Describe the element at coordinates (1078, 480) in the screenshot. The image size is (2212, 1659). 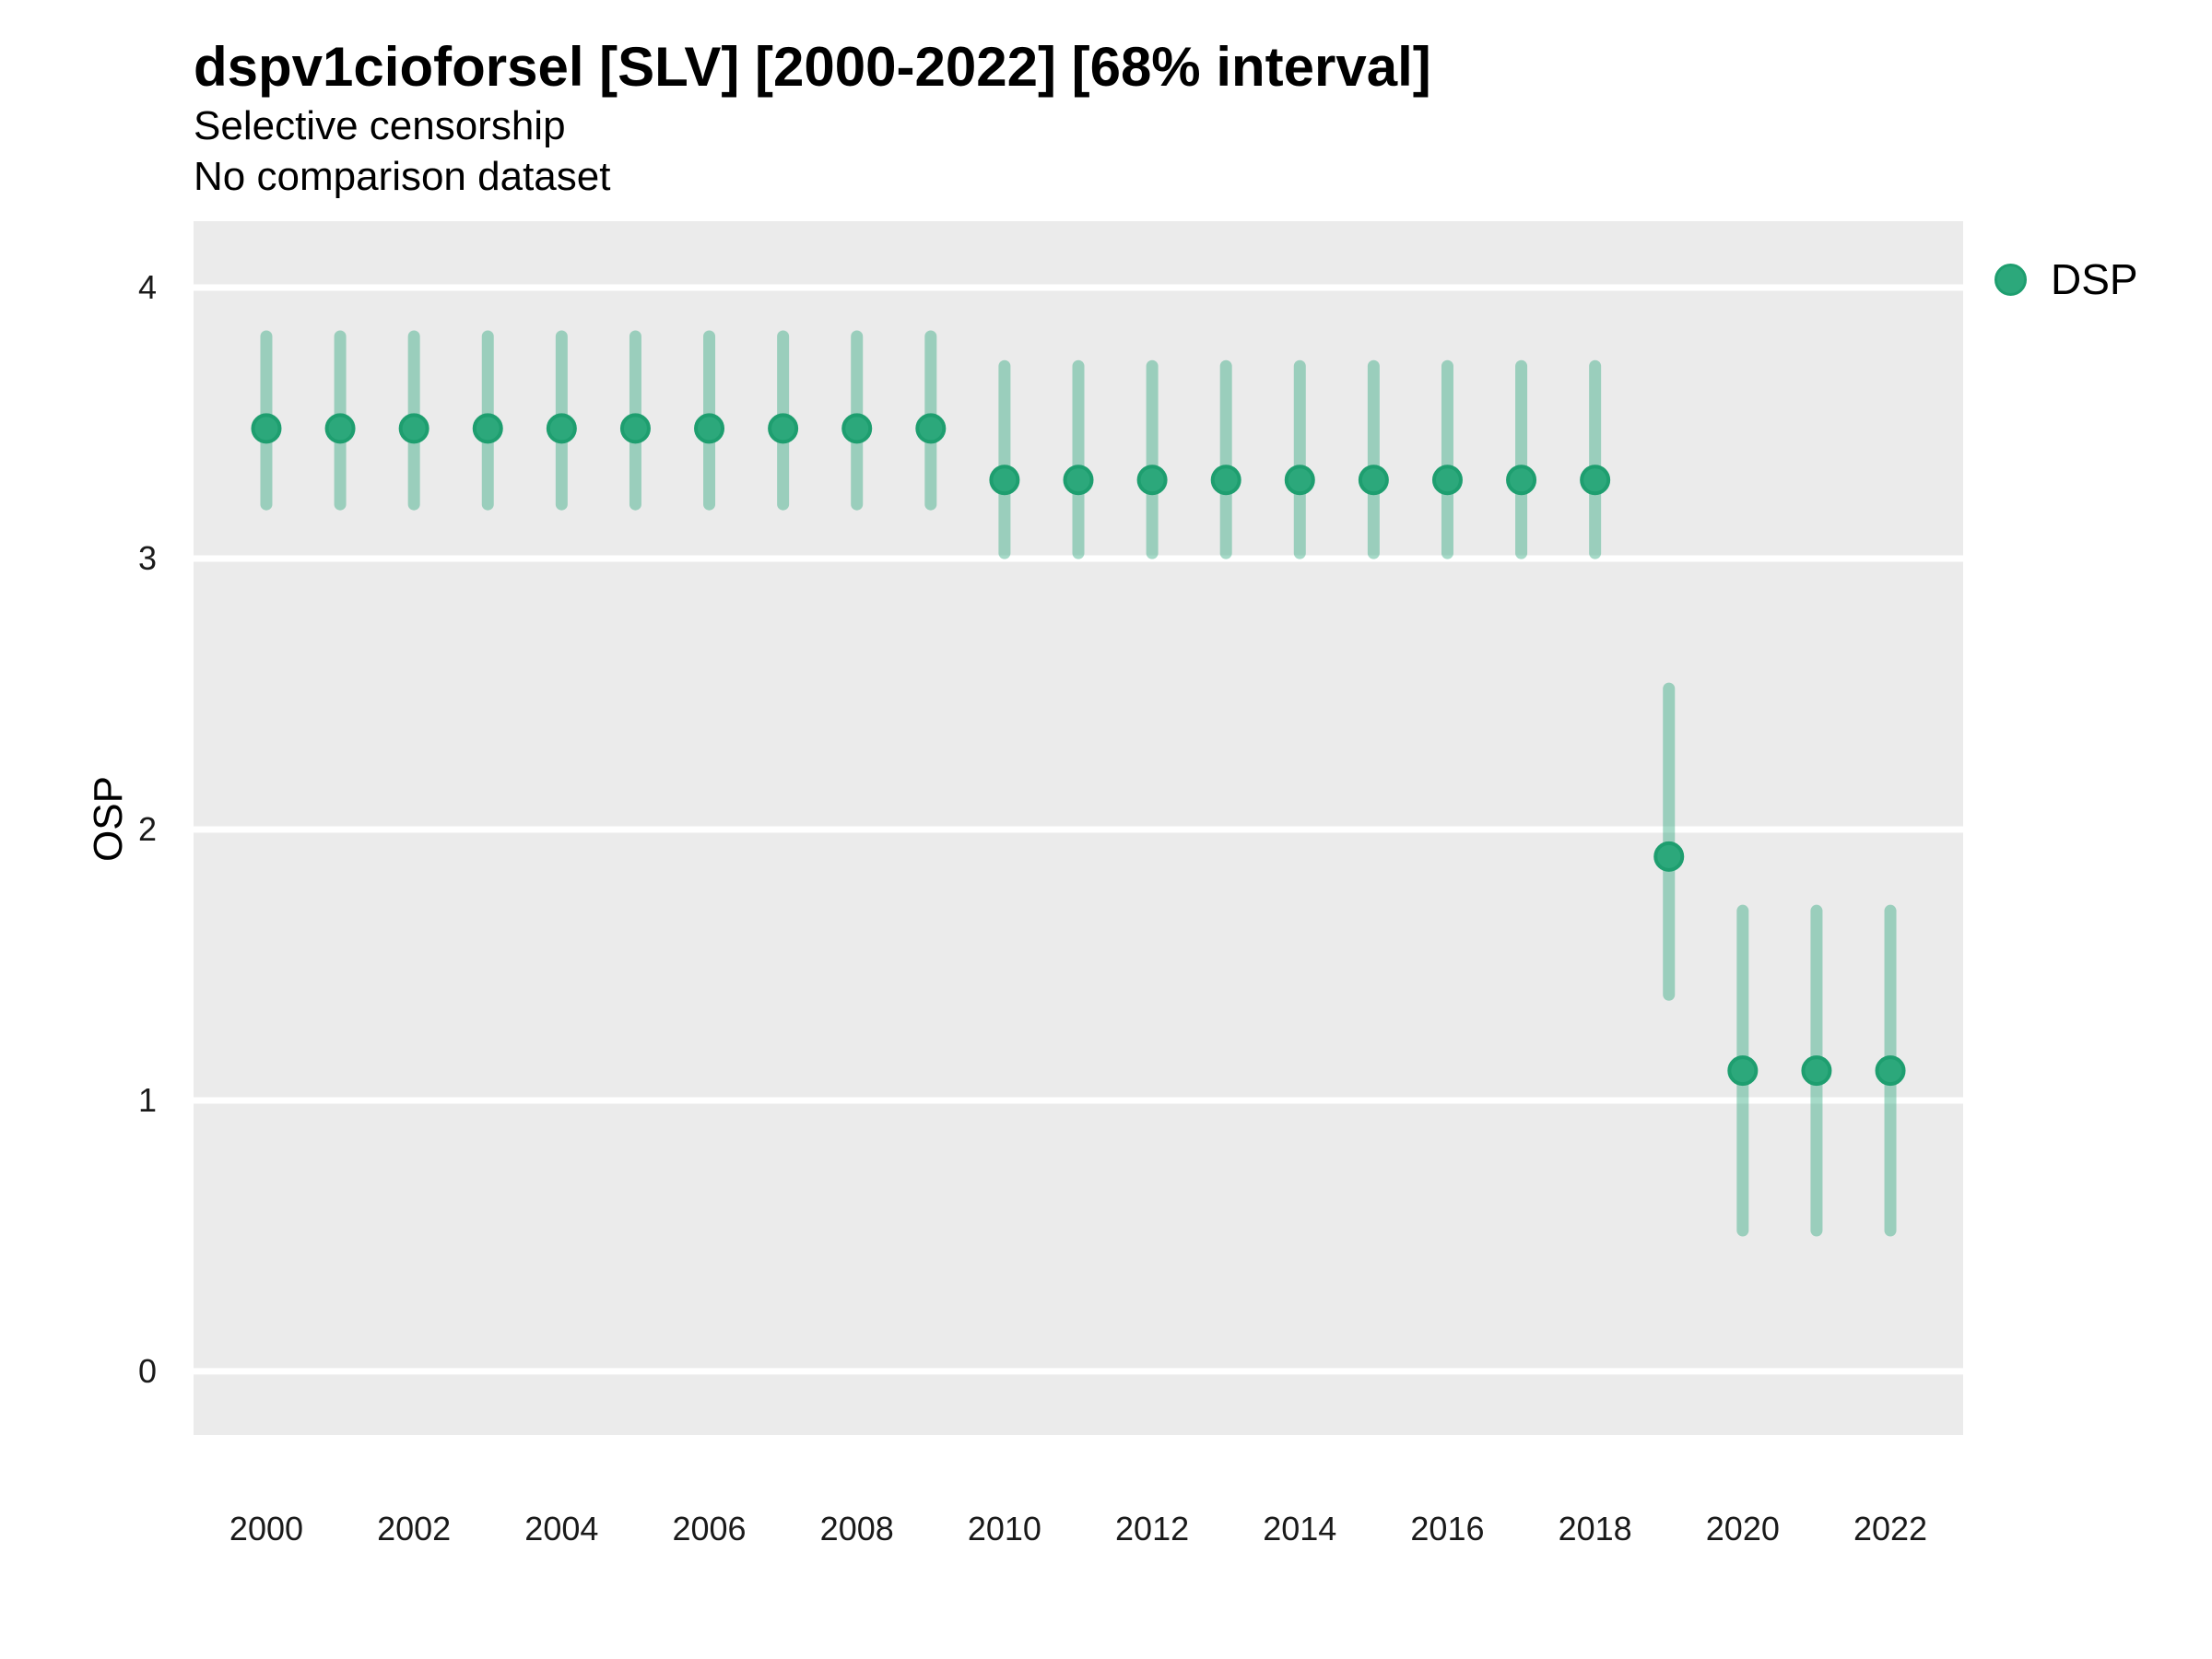
I see `data-point-2011` at that location.